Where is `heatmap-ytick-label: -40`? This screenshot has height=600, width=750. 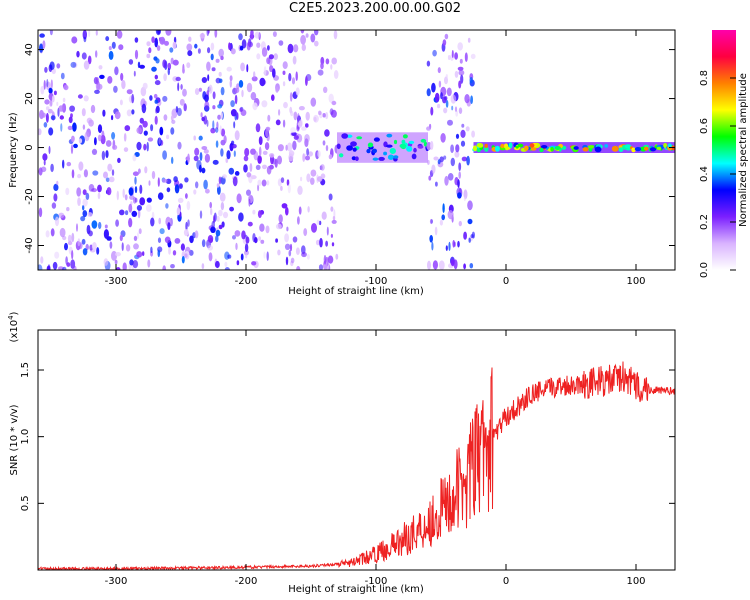 heatmap-ytick-label: -40 is located at coordinates (29, 245).